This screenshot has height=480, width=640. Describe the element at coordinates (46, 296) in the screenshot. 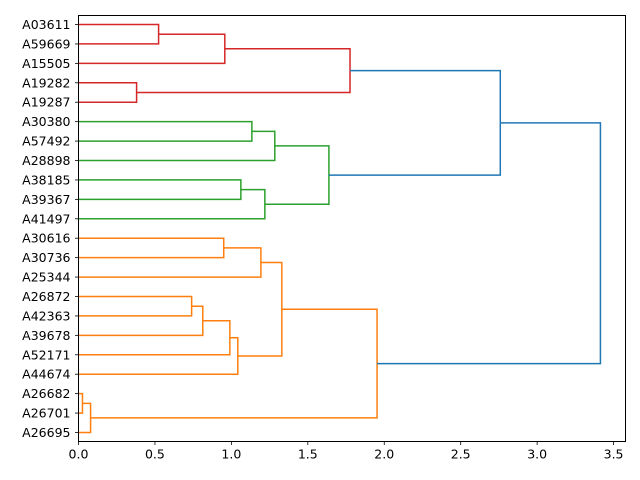

I see `leaf-label: A26872` at that location.